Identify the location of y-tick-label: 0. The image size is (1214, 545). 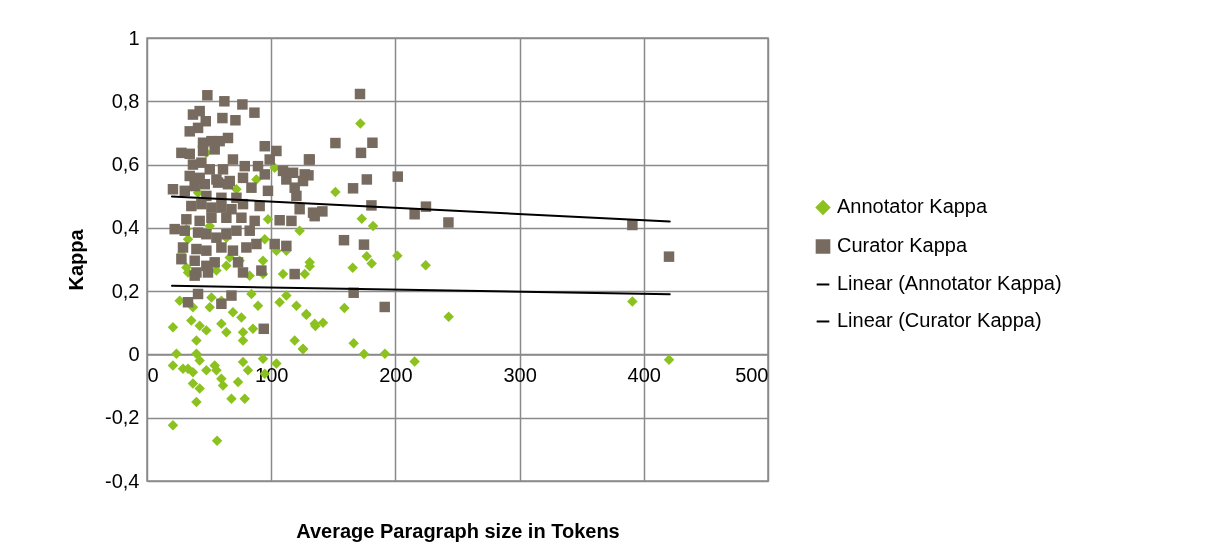
(134, 353).